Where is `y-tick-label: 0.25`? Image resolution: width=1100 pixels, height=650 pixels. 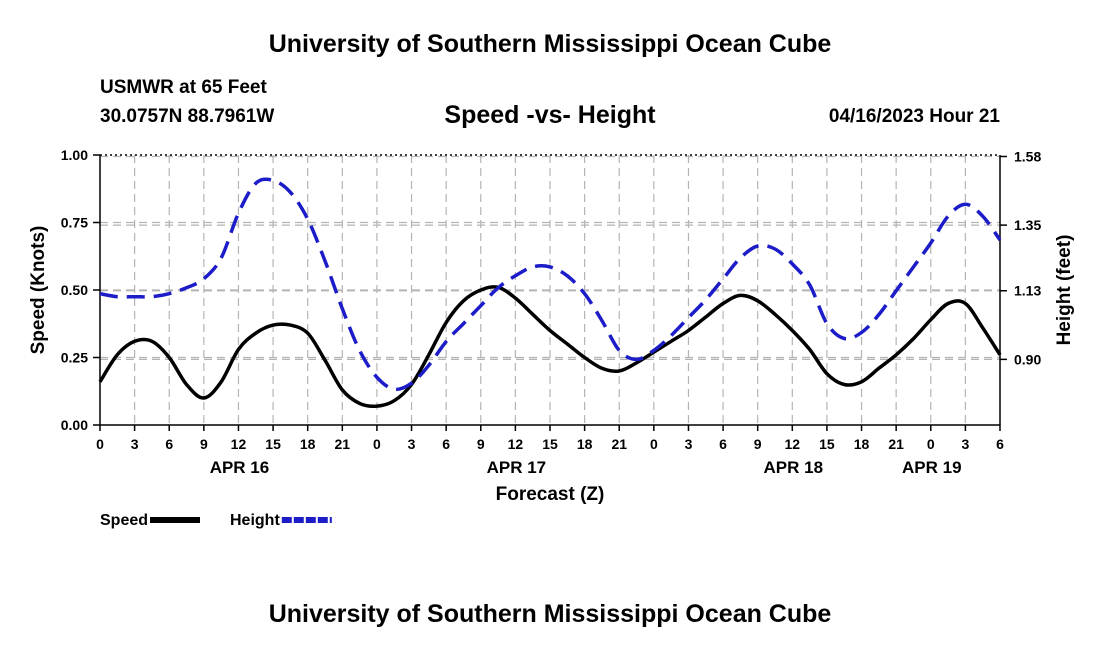
y-tick-label: 0.25 is located at coordinates (74, 358).